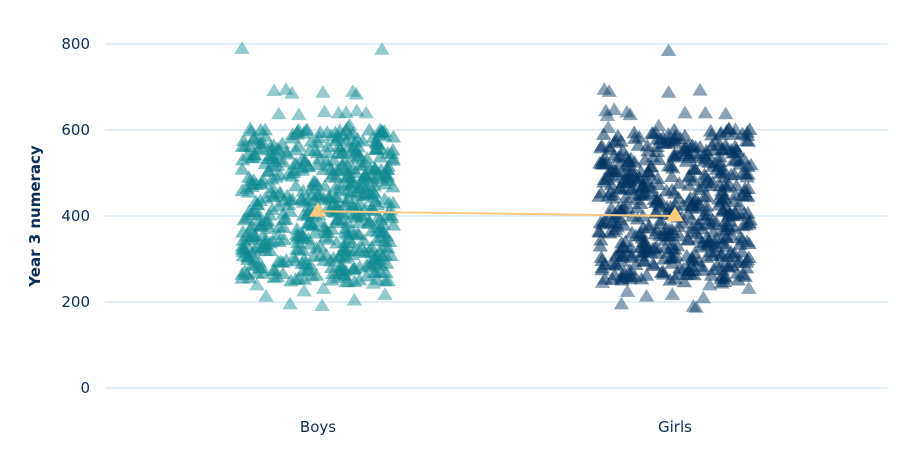 Image resolution: width=916 pixels, height=473 pixels. Describe the element at coordinates (75, 302) in the screenshot. I see `y-tick-label: 200` at that location.